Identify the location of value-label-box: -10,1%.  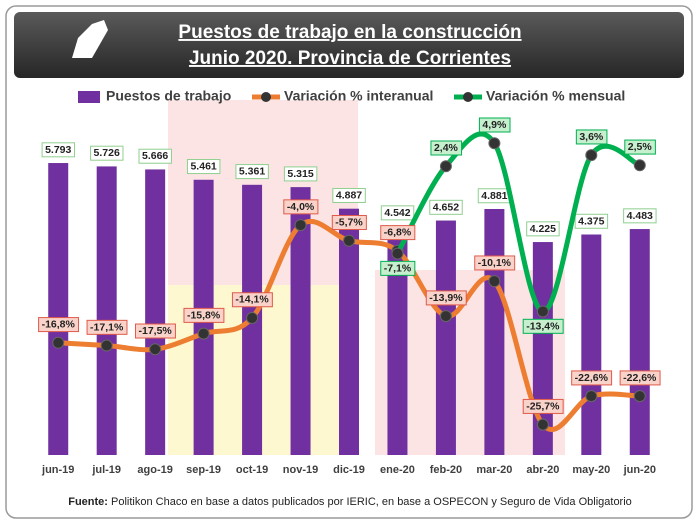
(495, 263).